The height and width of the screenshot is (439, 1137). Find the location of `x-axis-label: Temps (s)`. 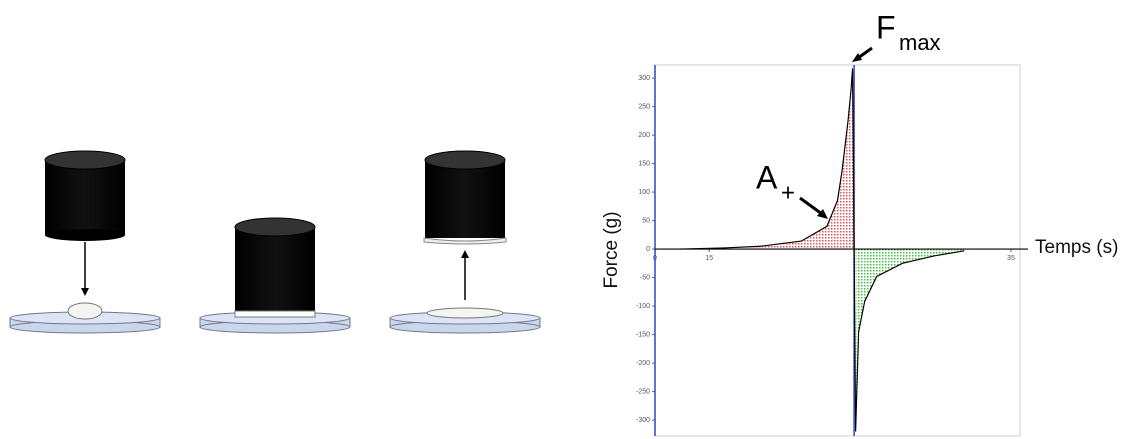

x-axis-label: Temps (s) is located at coordinates (1076, 247).